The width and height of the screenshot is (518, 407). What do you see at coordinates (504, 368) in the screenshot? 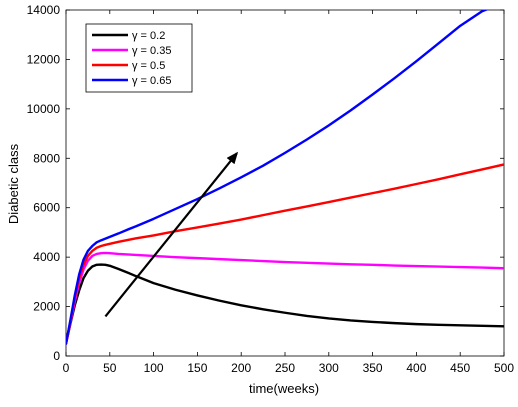
I see `x-tick-label: 500` at bounding box center [504, 368].